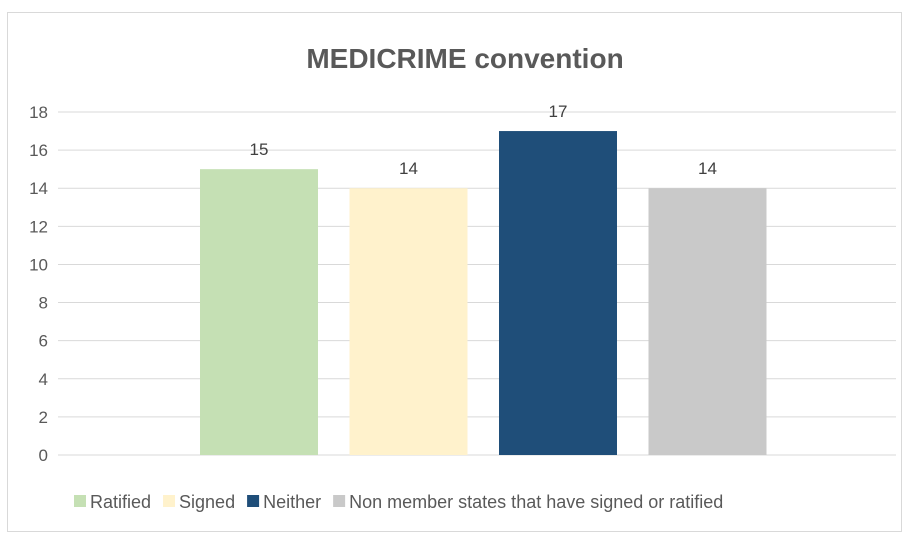 Image resolution: width=910 pixels, height=536 pixels. I want to click on y-tick-label: 0, so click(43, 455).